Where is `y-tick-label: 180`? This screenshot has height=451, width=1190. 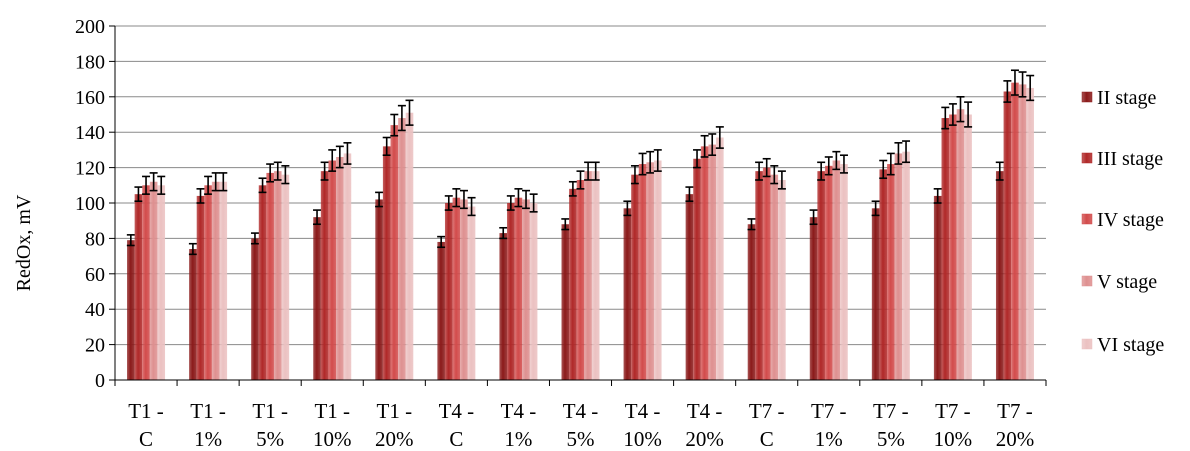 y-tick-label: 180 is located at coordinates (90, 62).